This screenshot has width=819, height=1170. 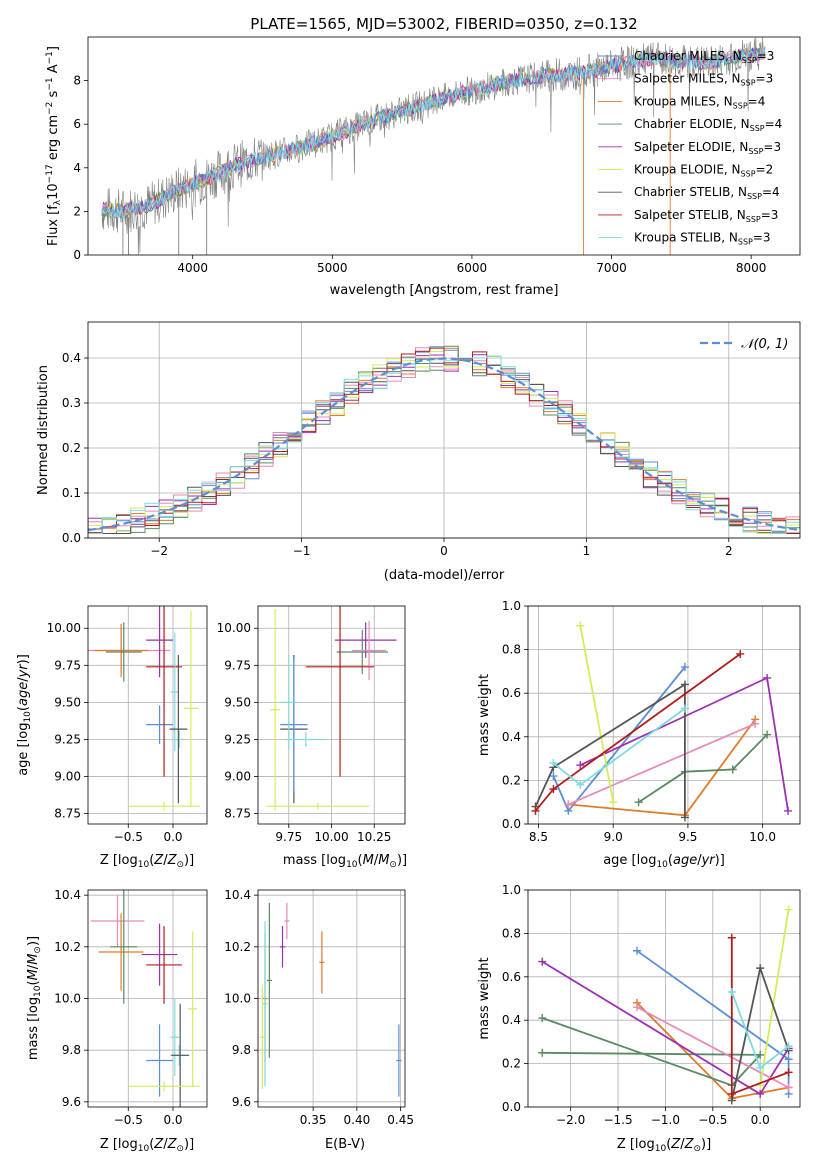 I want to click on y-tick-label: 0.8, so click(x=511, y=933).